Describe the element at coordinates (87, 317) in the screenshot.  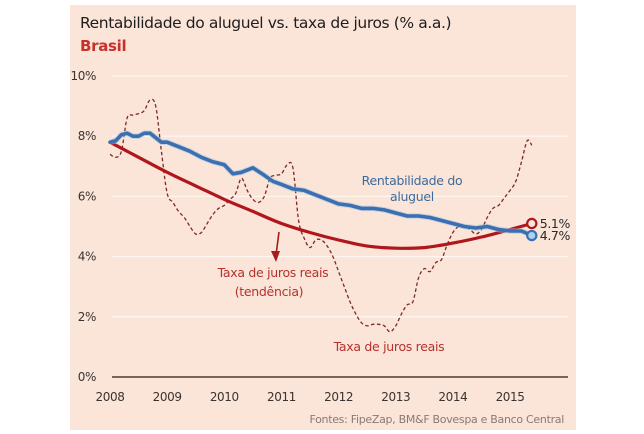
I see `y-tick-label: 2%` at that location.